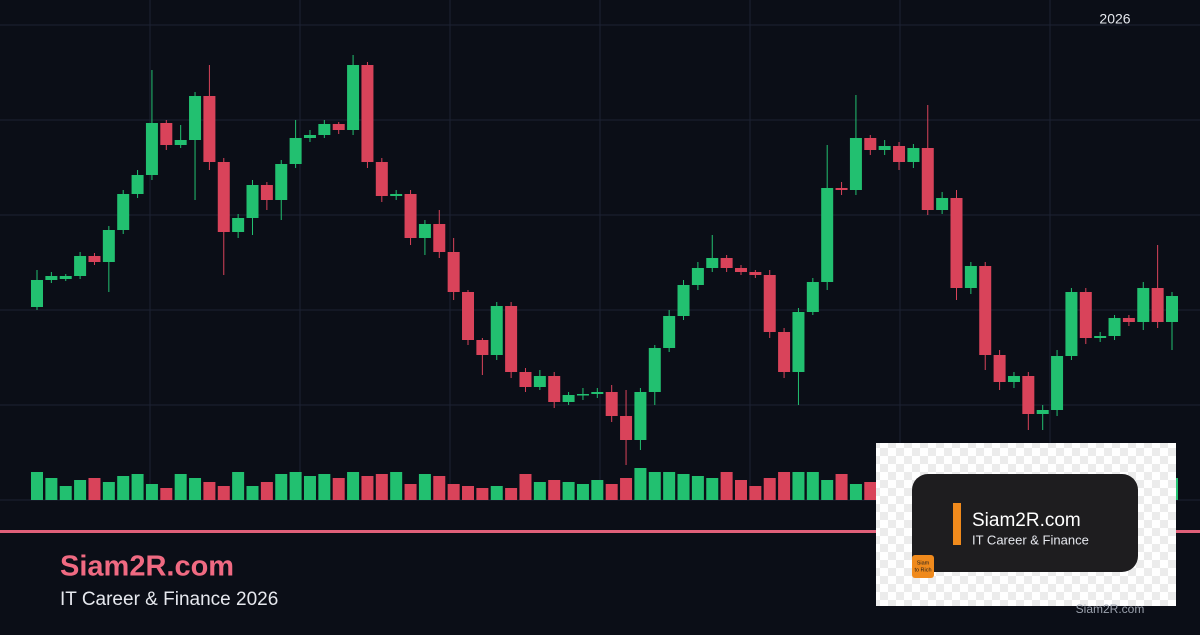  What do you see at coordinates (923, 563) in the screenshot?
I see `badge-icon-text: Siam` at bounding box center [923, 563].